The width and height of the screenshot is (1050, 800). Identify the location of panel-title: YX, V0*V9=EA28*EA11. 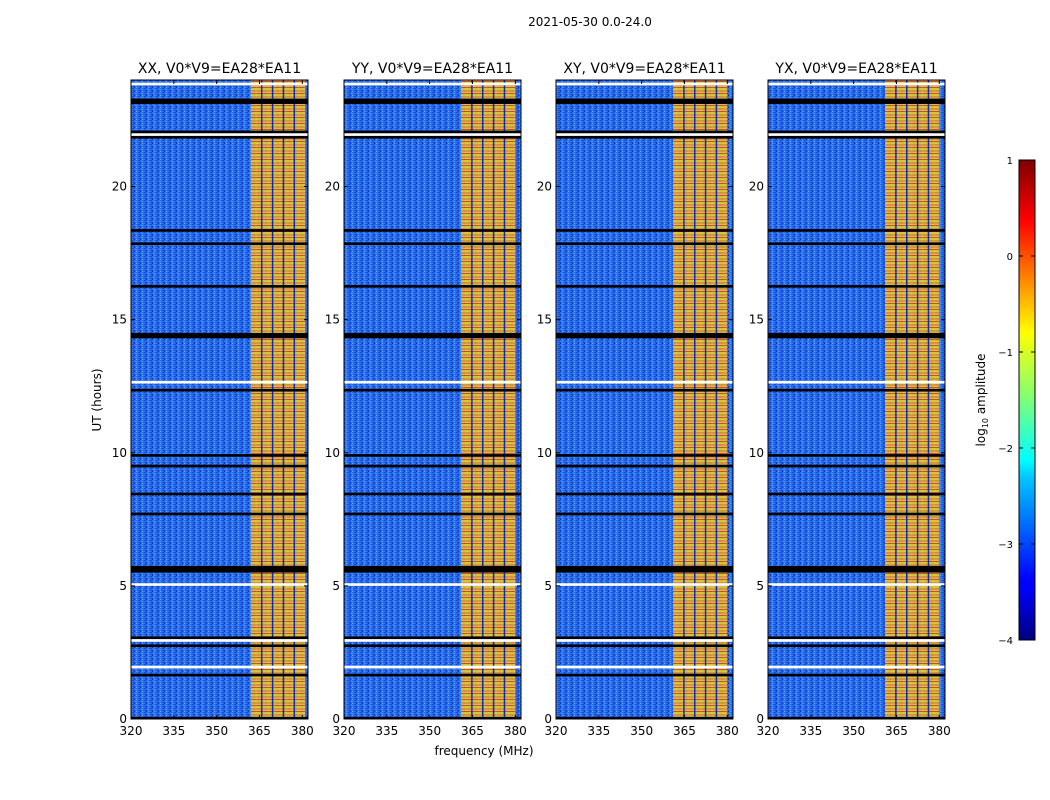
(855, 69).